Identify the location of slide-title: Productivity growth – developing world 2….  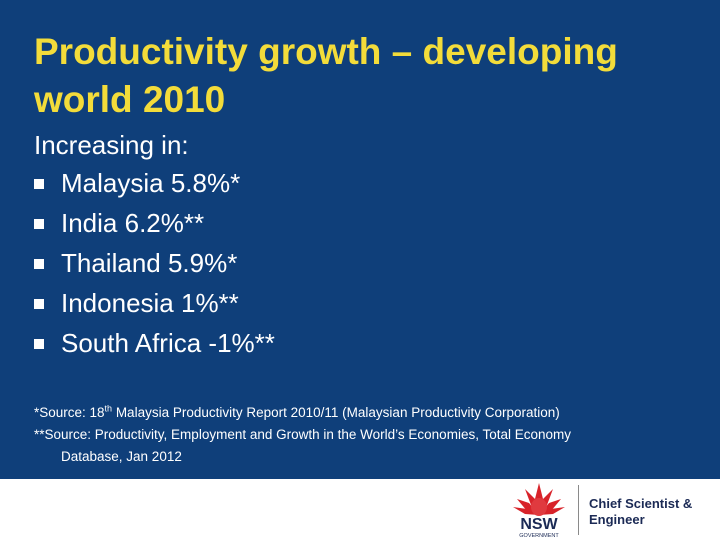
(326, 75).